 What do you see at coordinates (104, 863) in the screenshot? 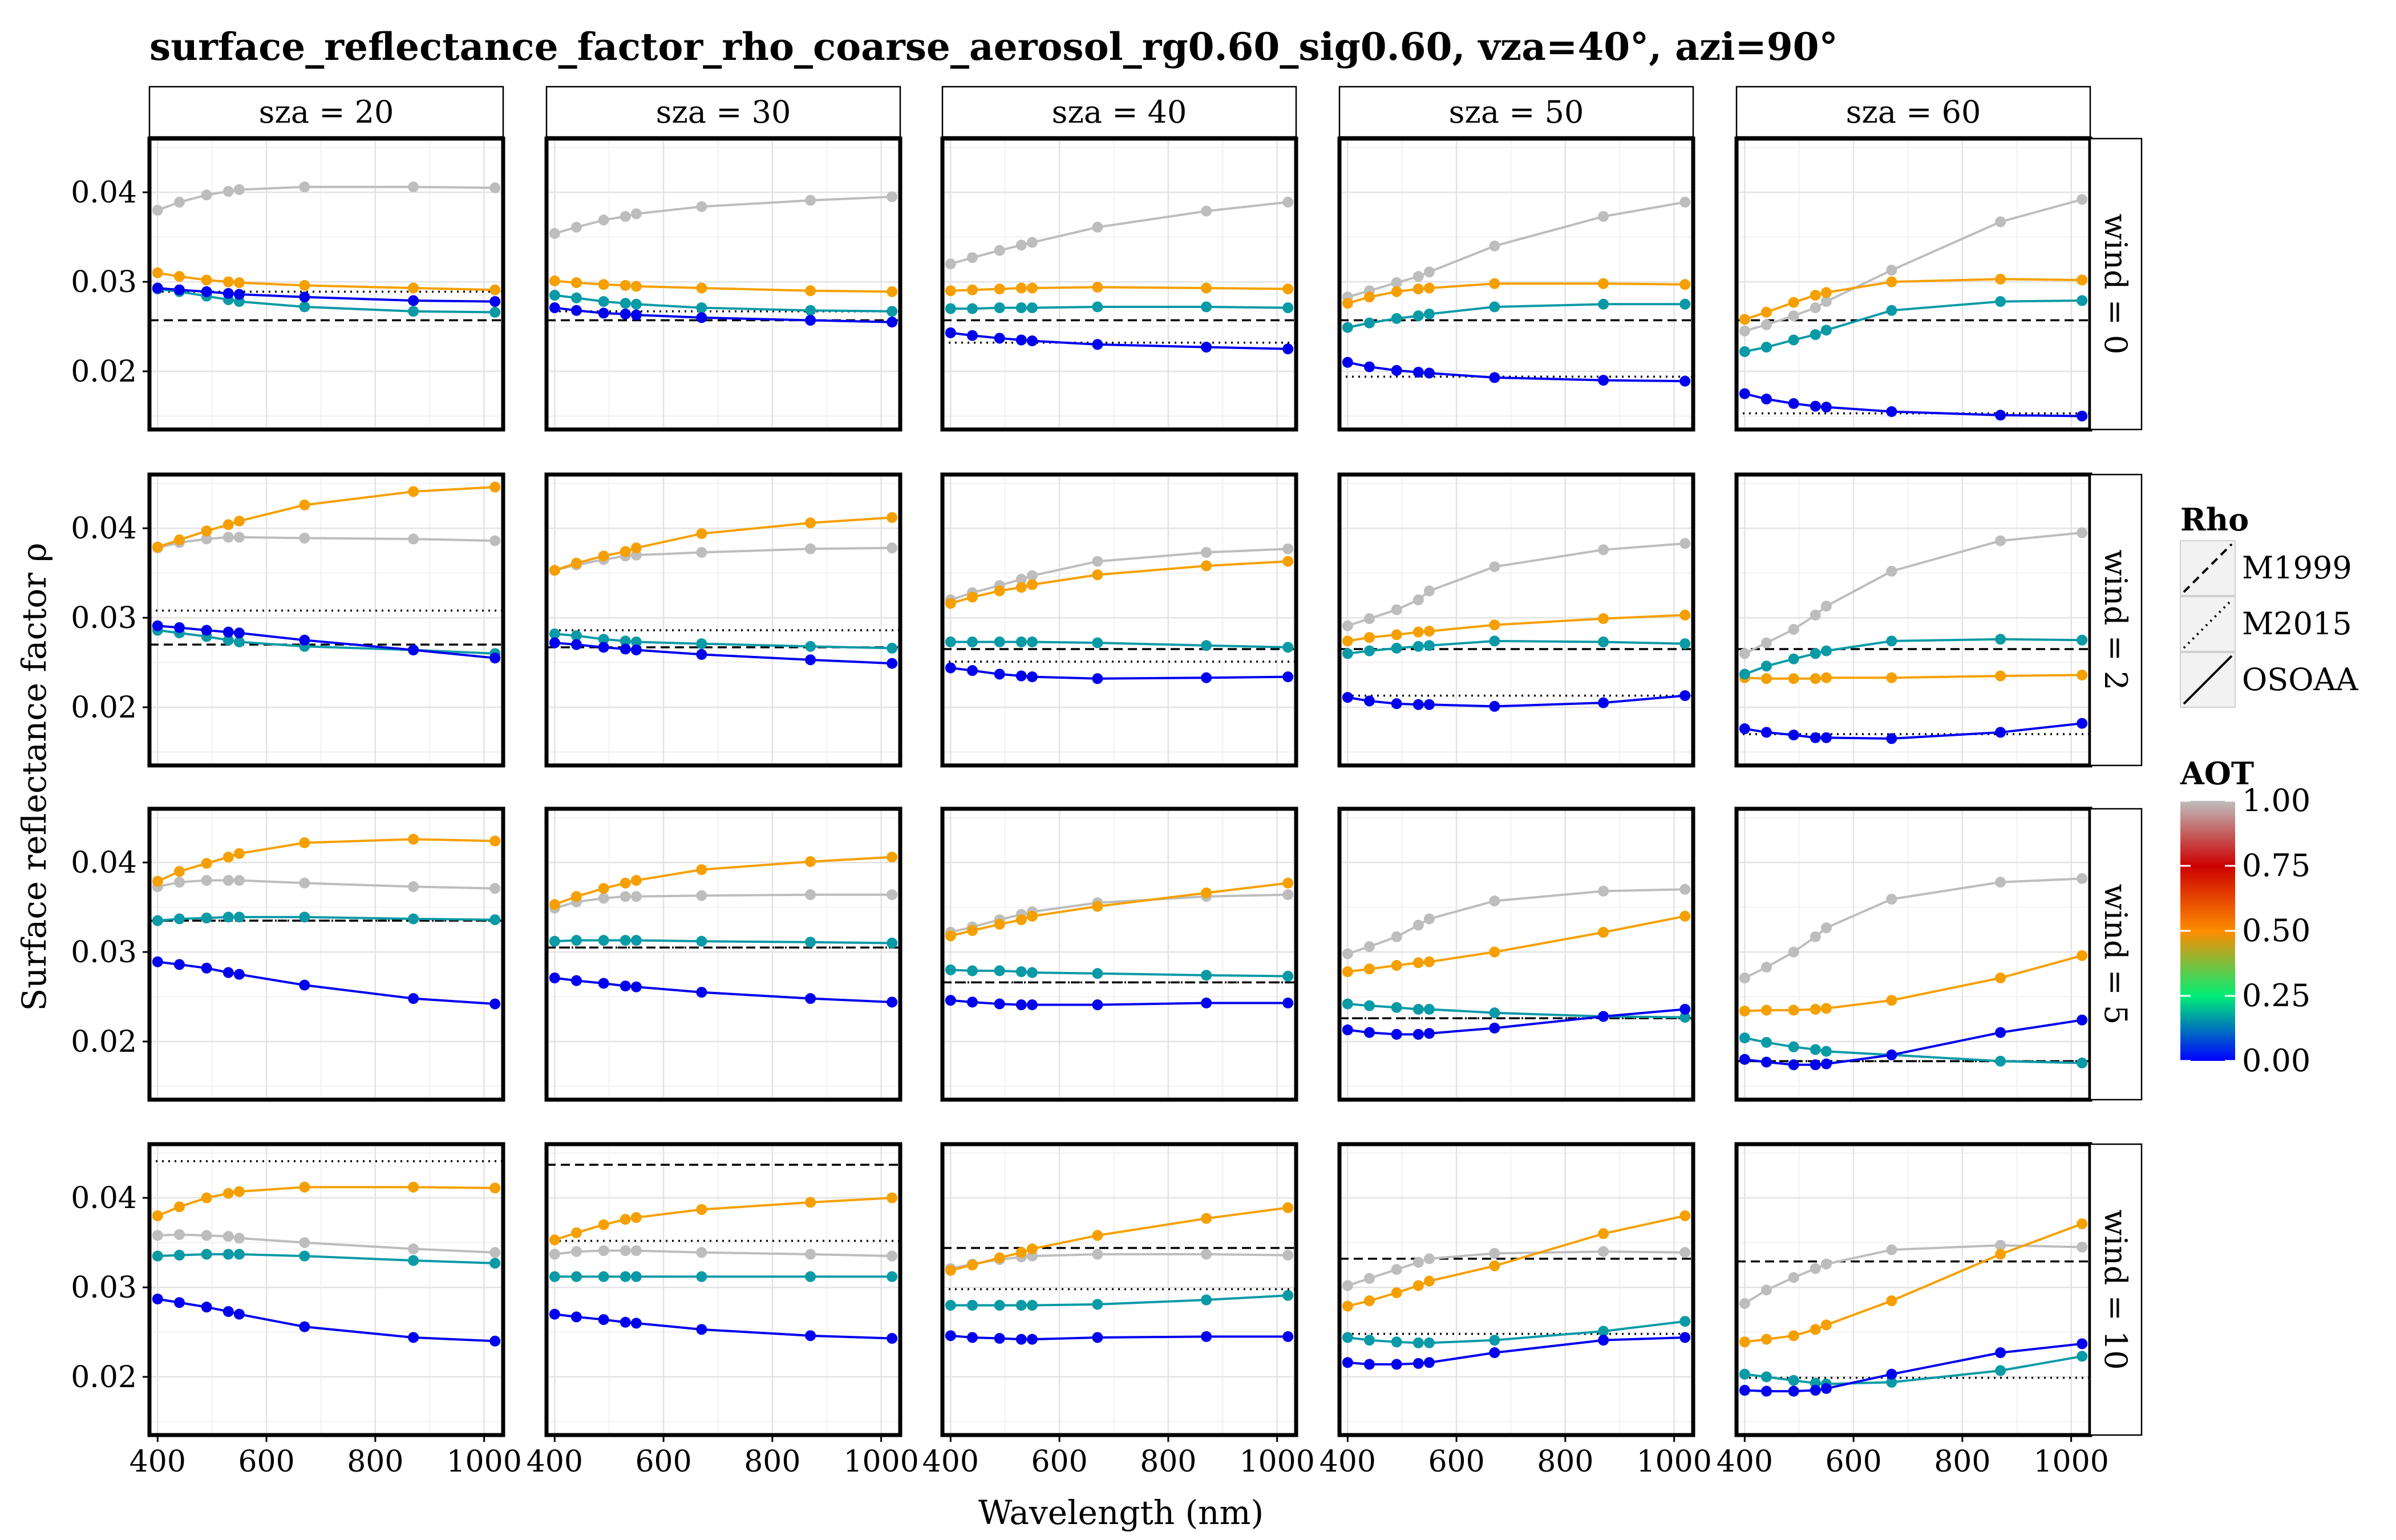
I see `y-tick-label: 0.04` at bounding box center [104, 863].